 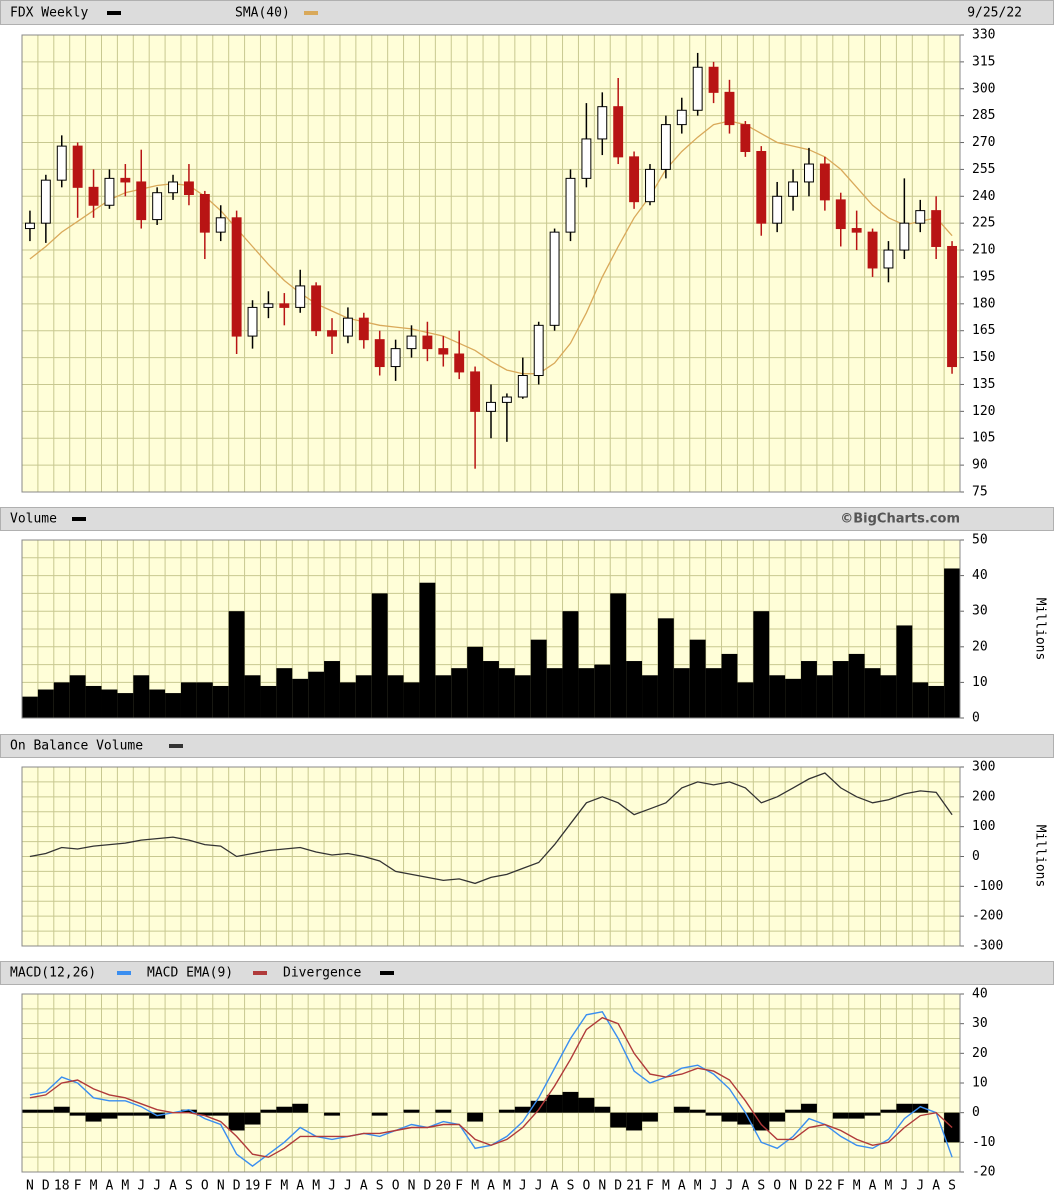 What do you see at coordinates (602, 1186) in the screenshot?
I see `x-tick-label: N` at bounding box center [602, 1186].